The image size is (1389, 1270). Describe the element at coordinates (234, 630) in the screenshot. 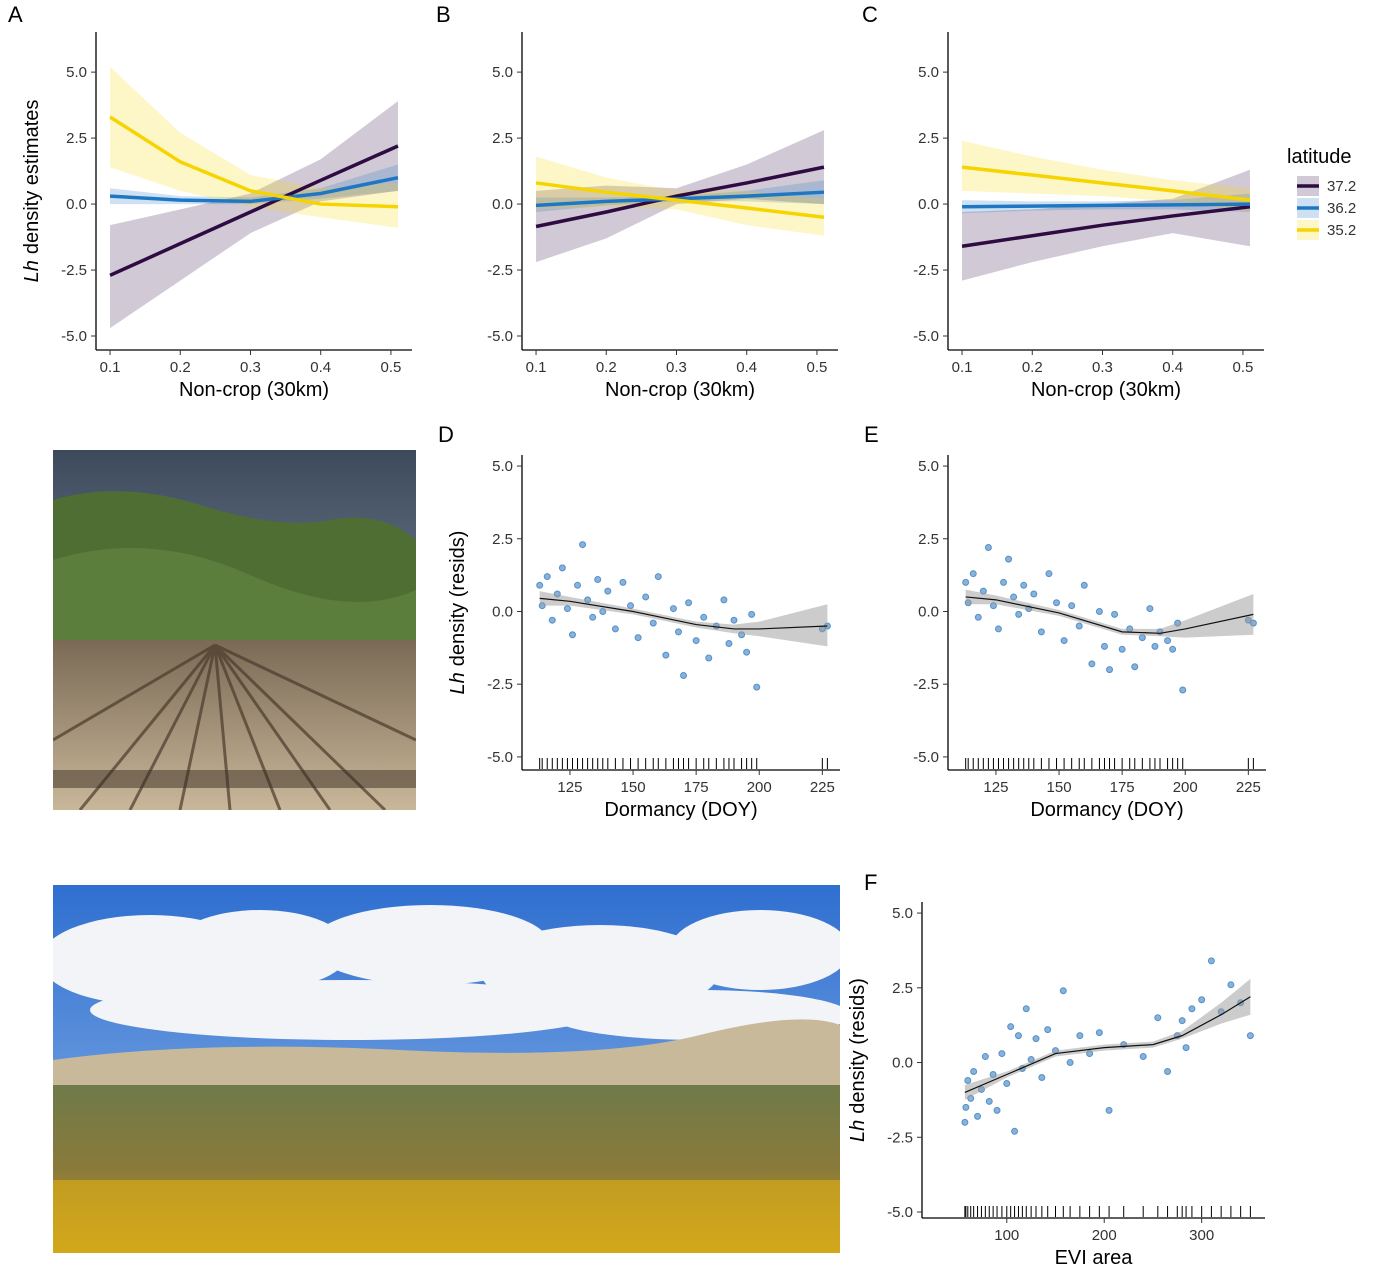

I see `field-photo` at that location.